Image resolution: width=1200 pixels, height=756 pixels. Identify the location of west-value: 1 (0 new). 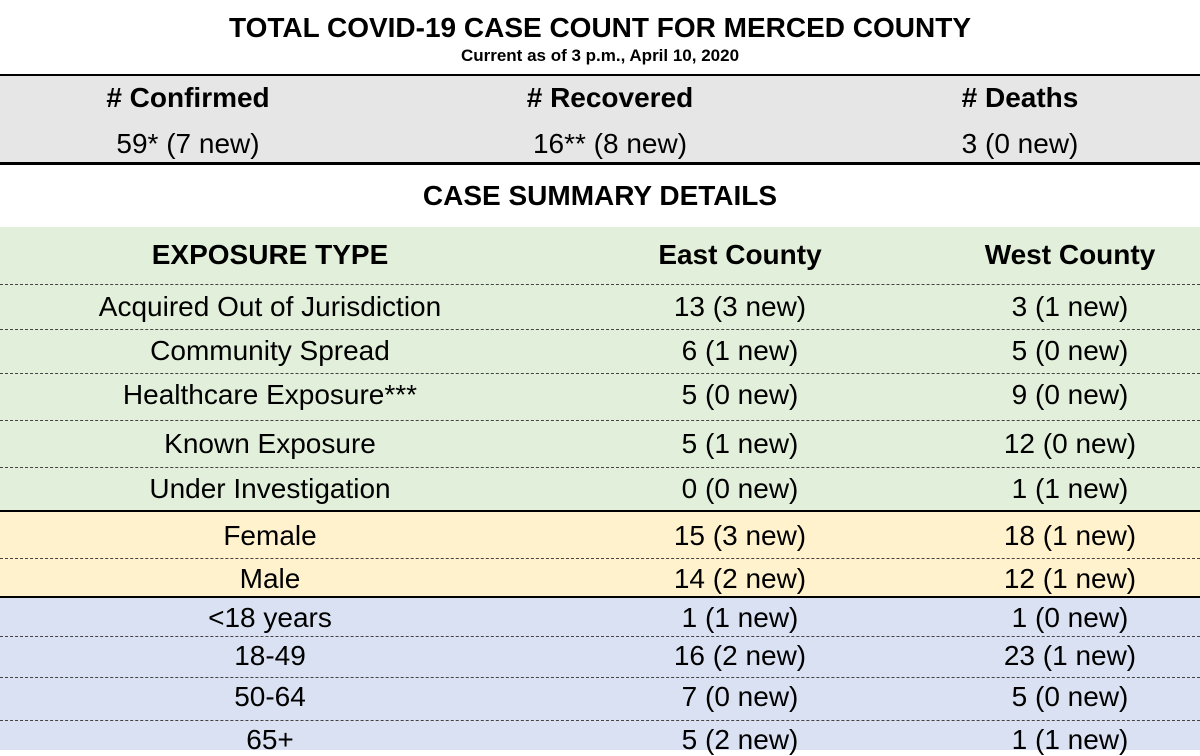
(1070, 617).